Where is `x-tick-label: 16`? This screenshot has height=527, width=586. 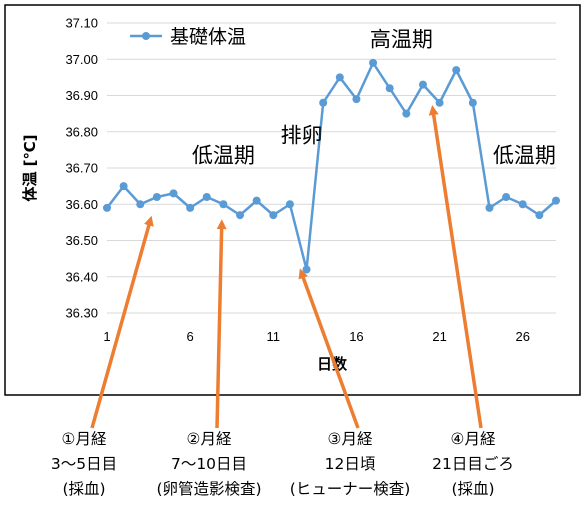
x-tick-label: 16 is located at coordinates (356, 336).